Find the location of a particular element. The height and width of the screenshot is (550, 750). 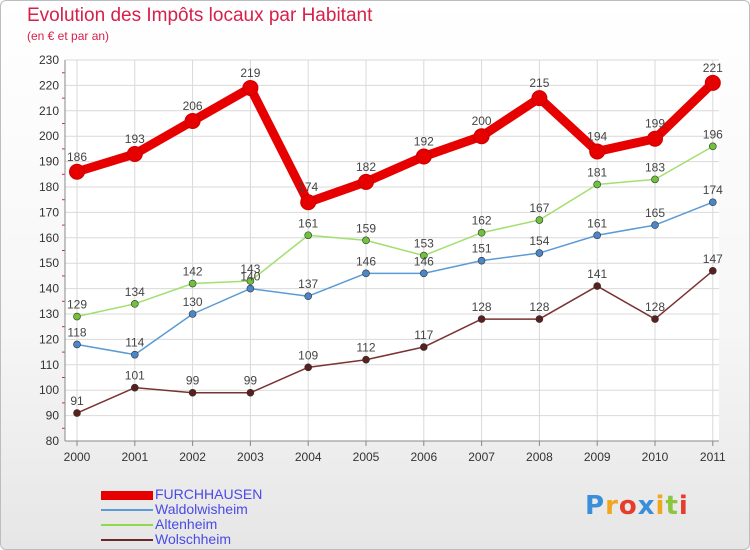

x-tick-label: 2007 is located at coordinates (481, 457).